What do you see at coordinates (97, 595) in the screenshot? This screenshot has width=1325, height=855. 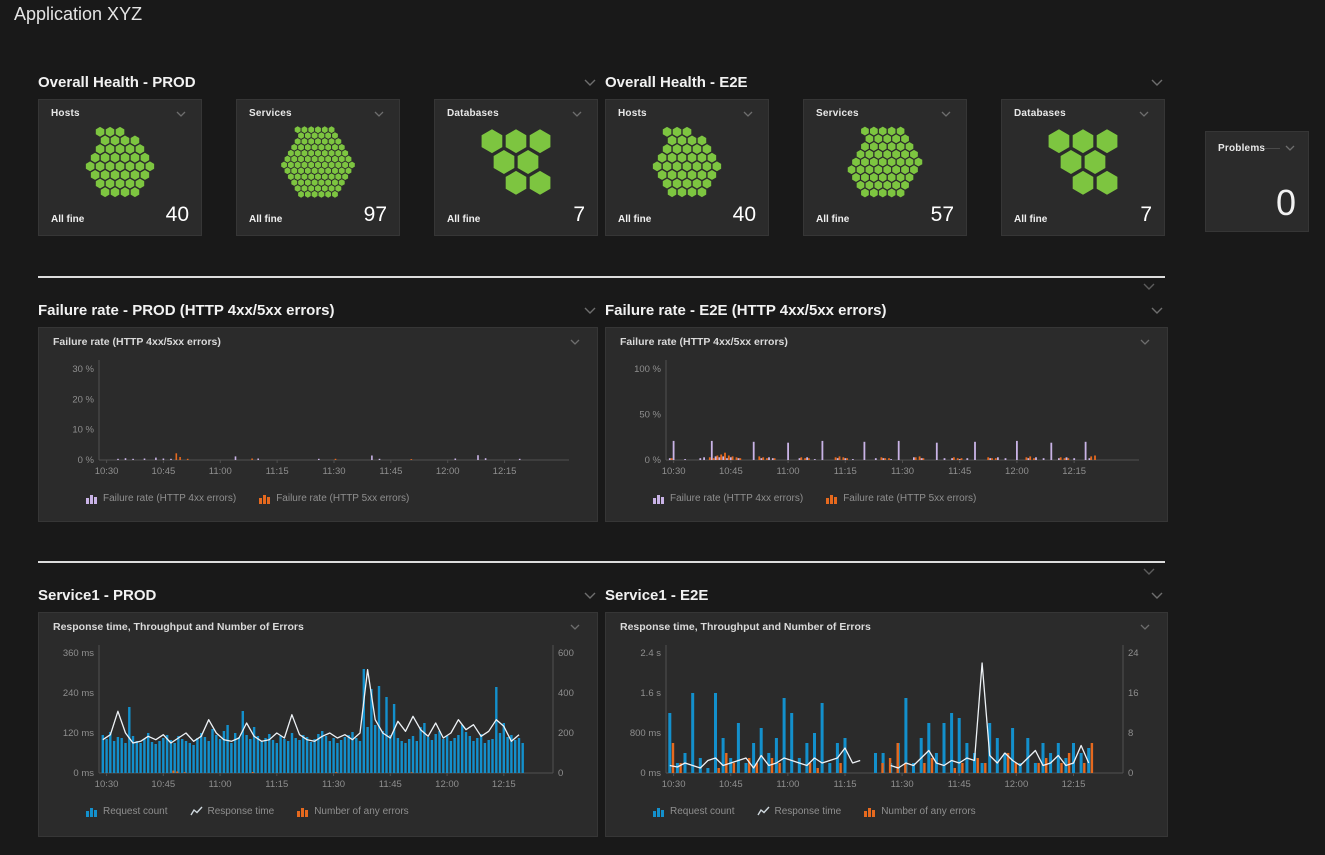 I see `section-title: Service1 - PROD` at bounding box center [97, 595].